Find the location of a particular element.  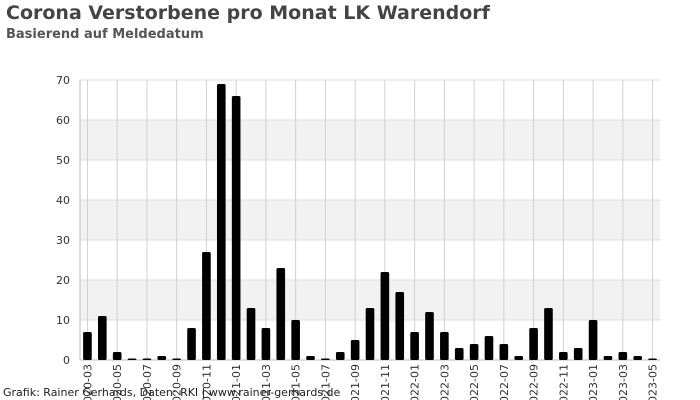

x-tick-label: 2022-01 is located at coordinates (415, 382).